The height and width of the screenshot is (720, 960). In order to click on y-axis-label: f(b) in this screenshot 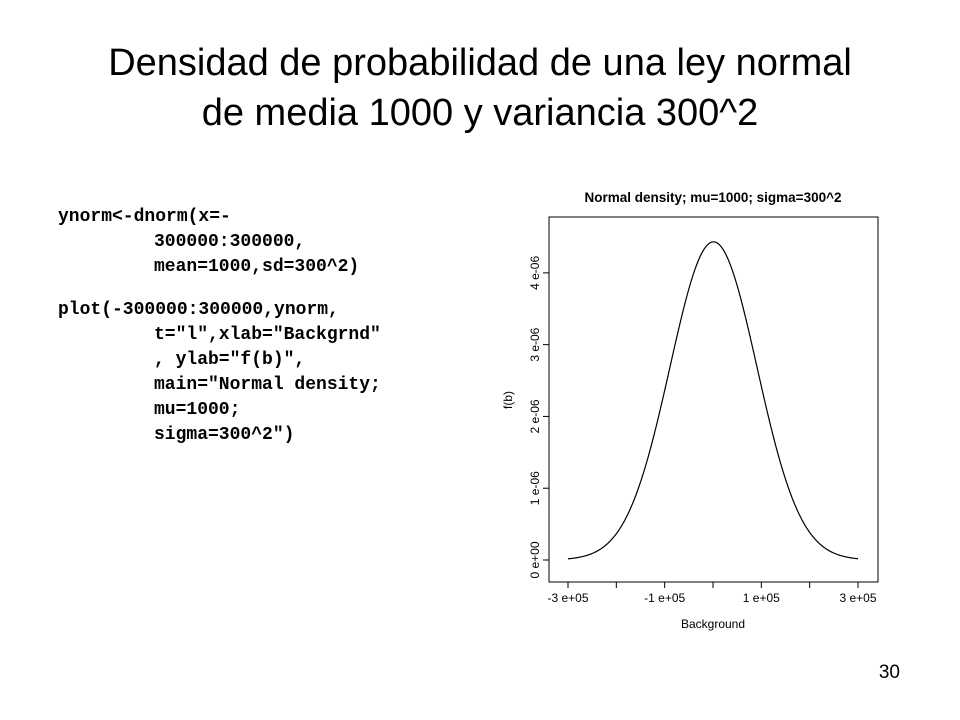, I will do `click(508, 400)`.